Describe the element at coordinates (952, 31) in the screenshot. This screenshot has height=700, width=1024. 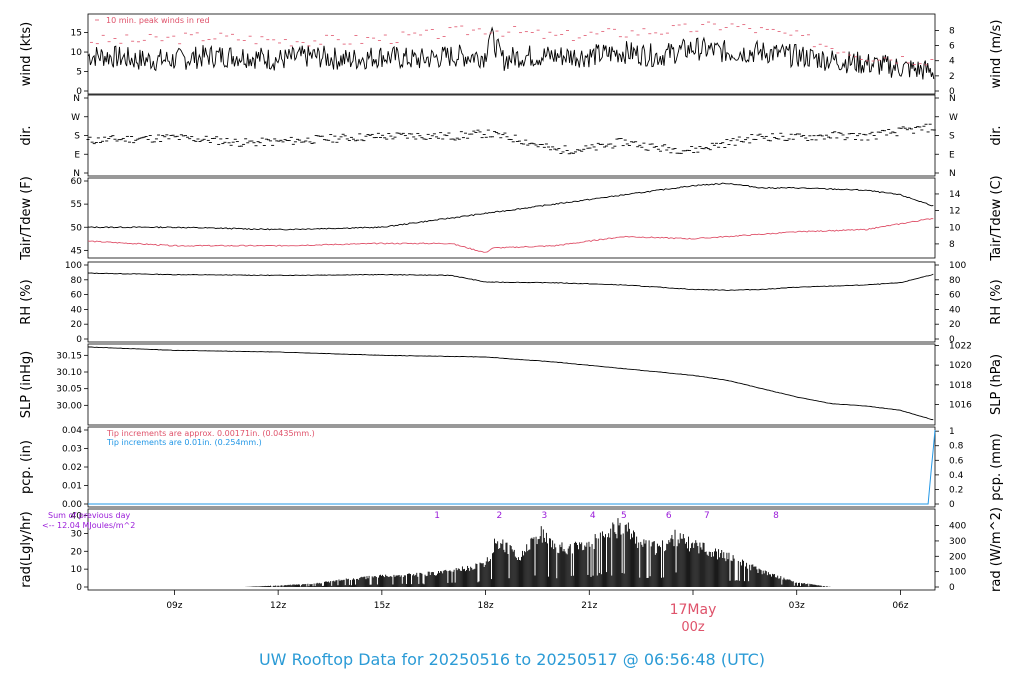
I see `wind-ytick-right-label: 8` at that location.